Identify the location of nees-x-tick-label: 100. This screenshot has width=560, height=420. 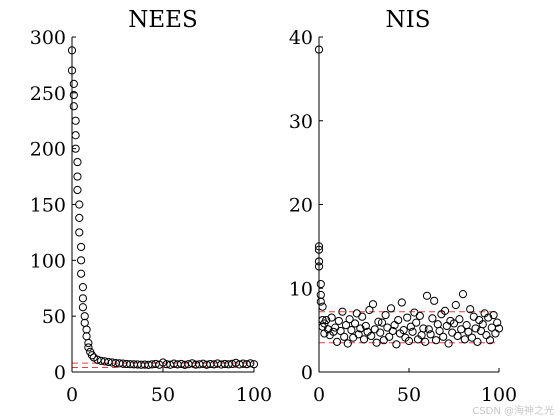
(254, 395).